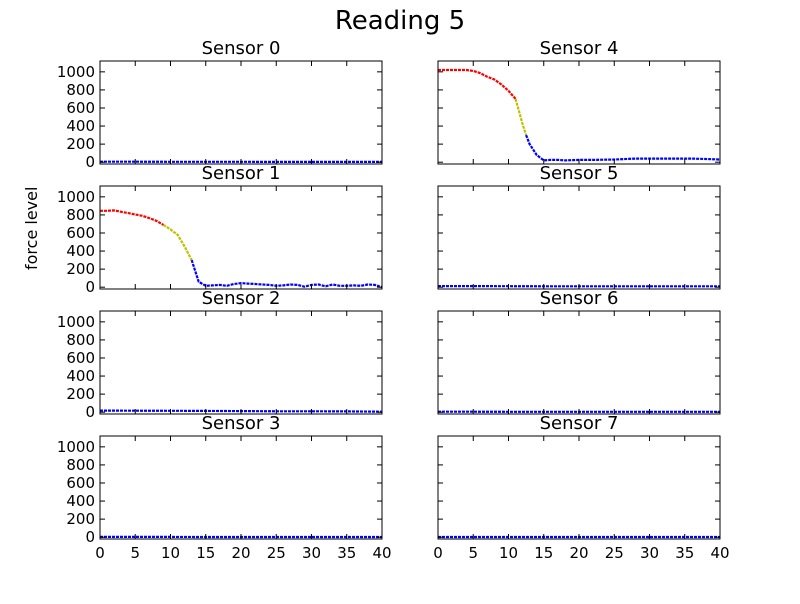  What do you see at coordinates (579, 298) in the screenshot?
I see `subplot-title: Sensor 6` at bounding box center [579, 298].